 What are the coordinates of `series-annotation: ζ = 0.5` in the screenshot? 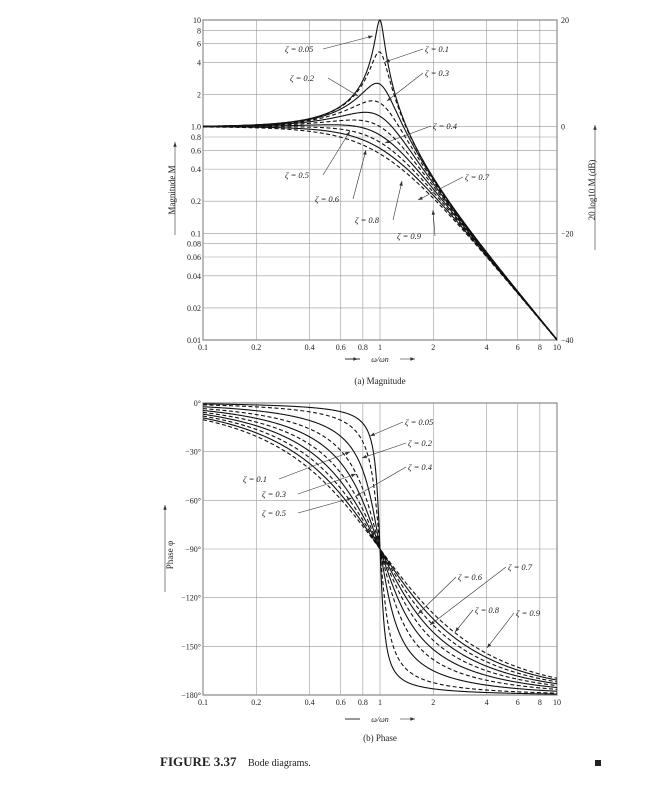 It's located at (297, 175).